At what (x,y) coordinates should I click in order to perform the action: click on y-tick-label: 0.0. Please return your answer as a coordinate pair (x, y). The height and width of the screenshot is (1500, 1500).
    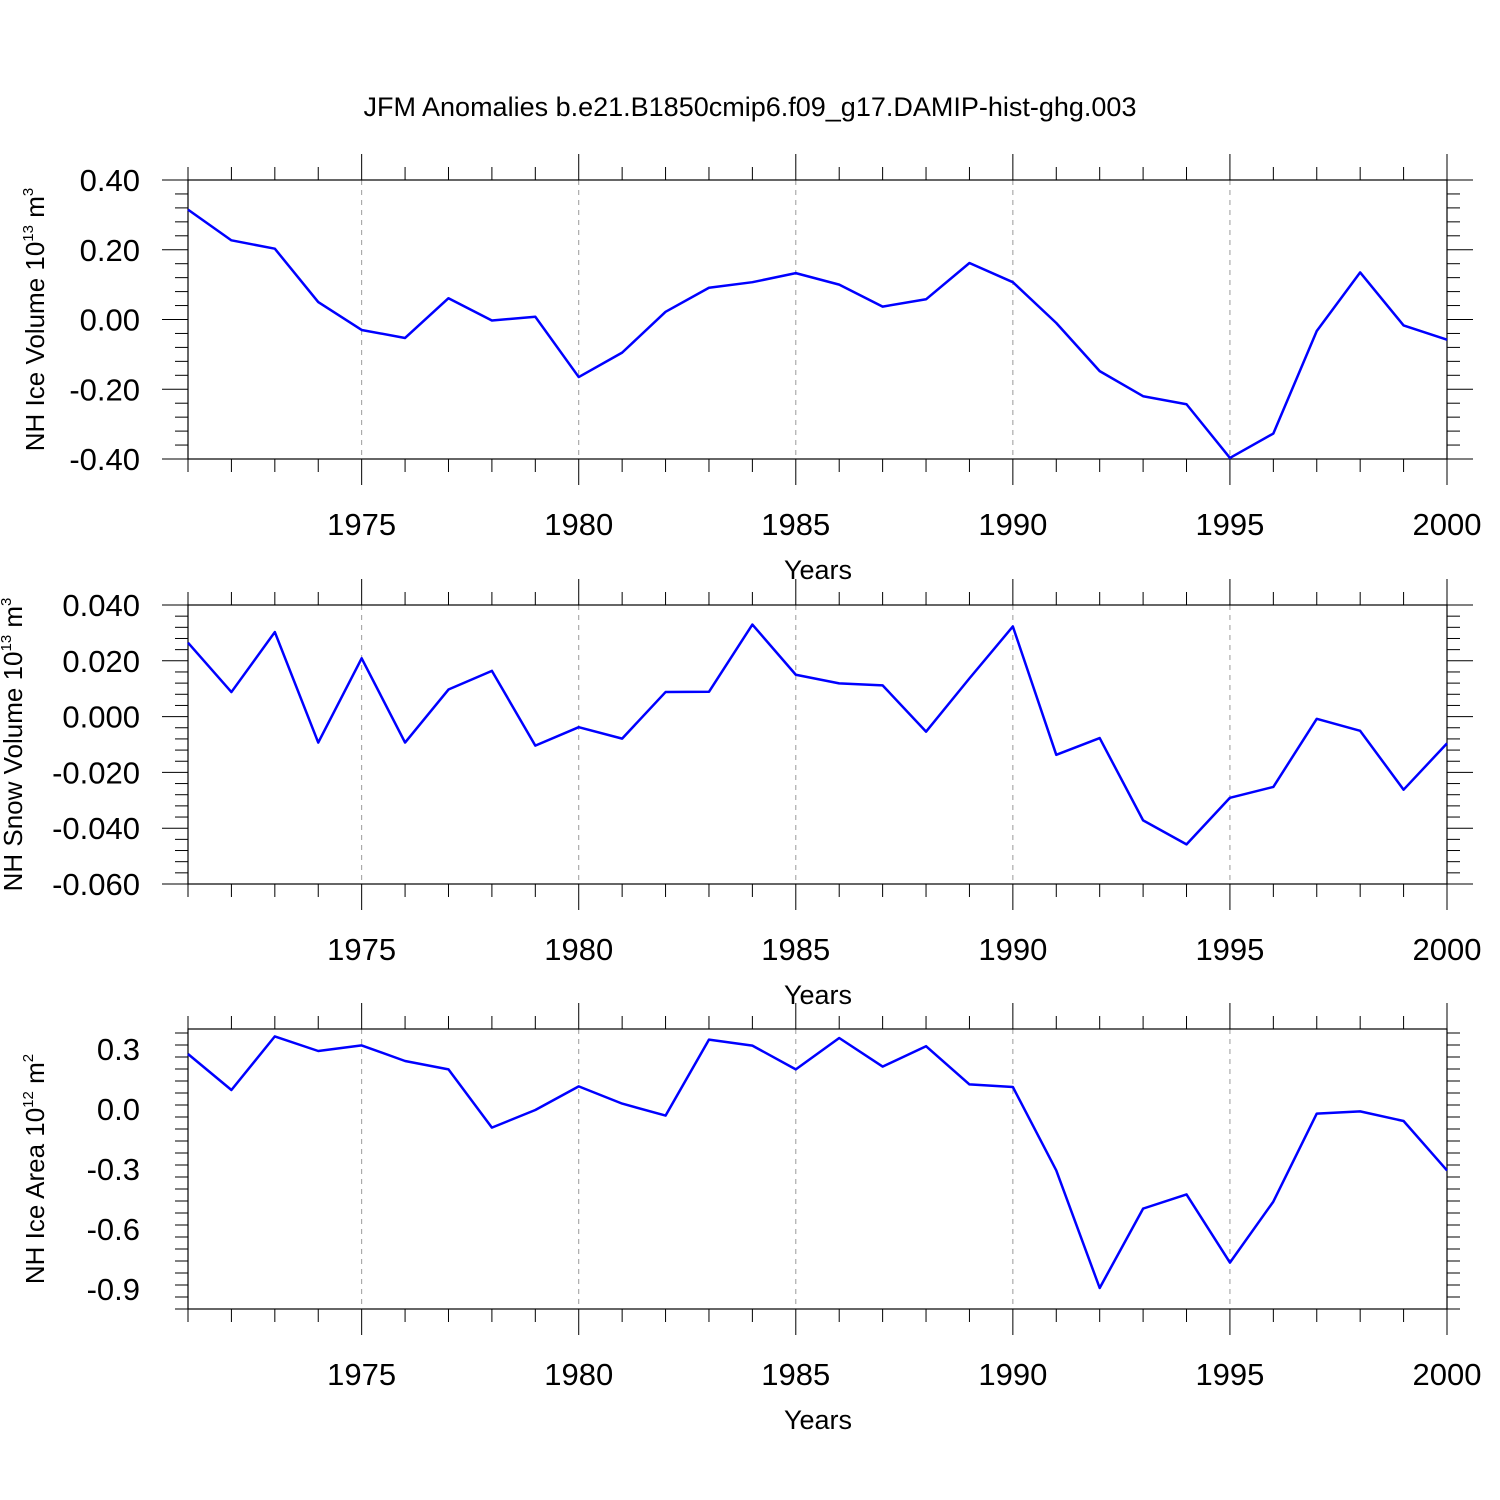
    Looking at the image, I should click on (118, 1109).